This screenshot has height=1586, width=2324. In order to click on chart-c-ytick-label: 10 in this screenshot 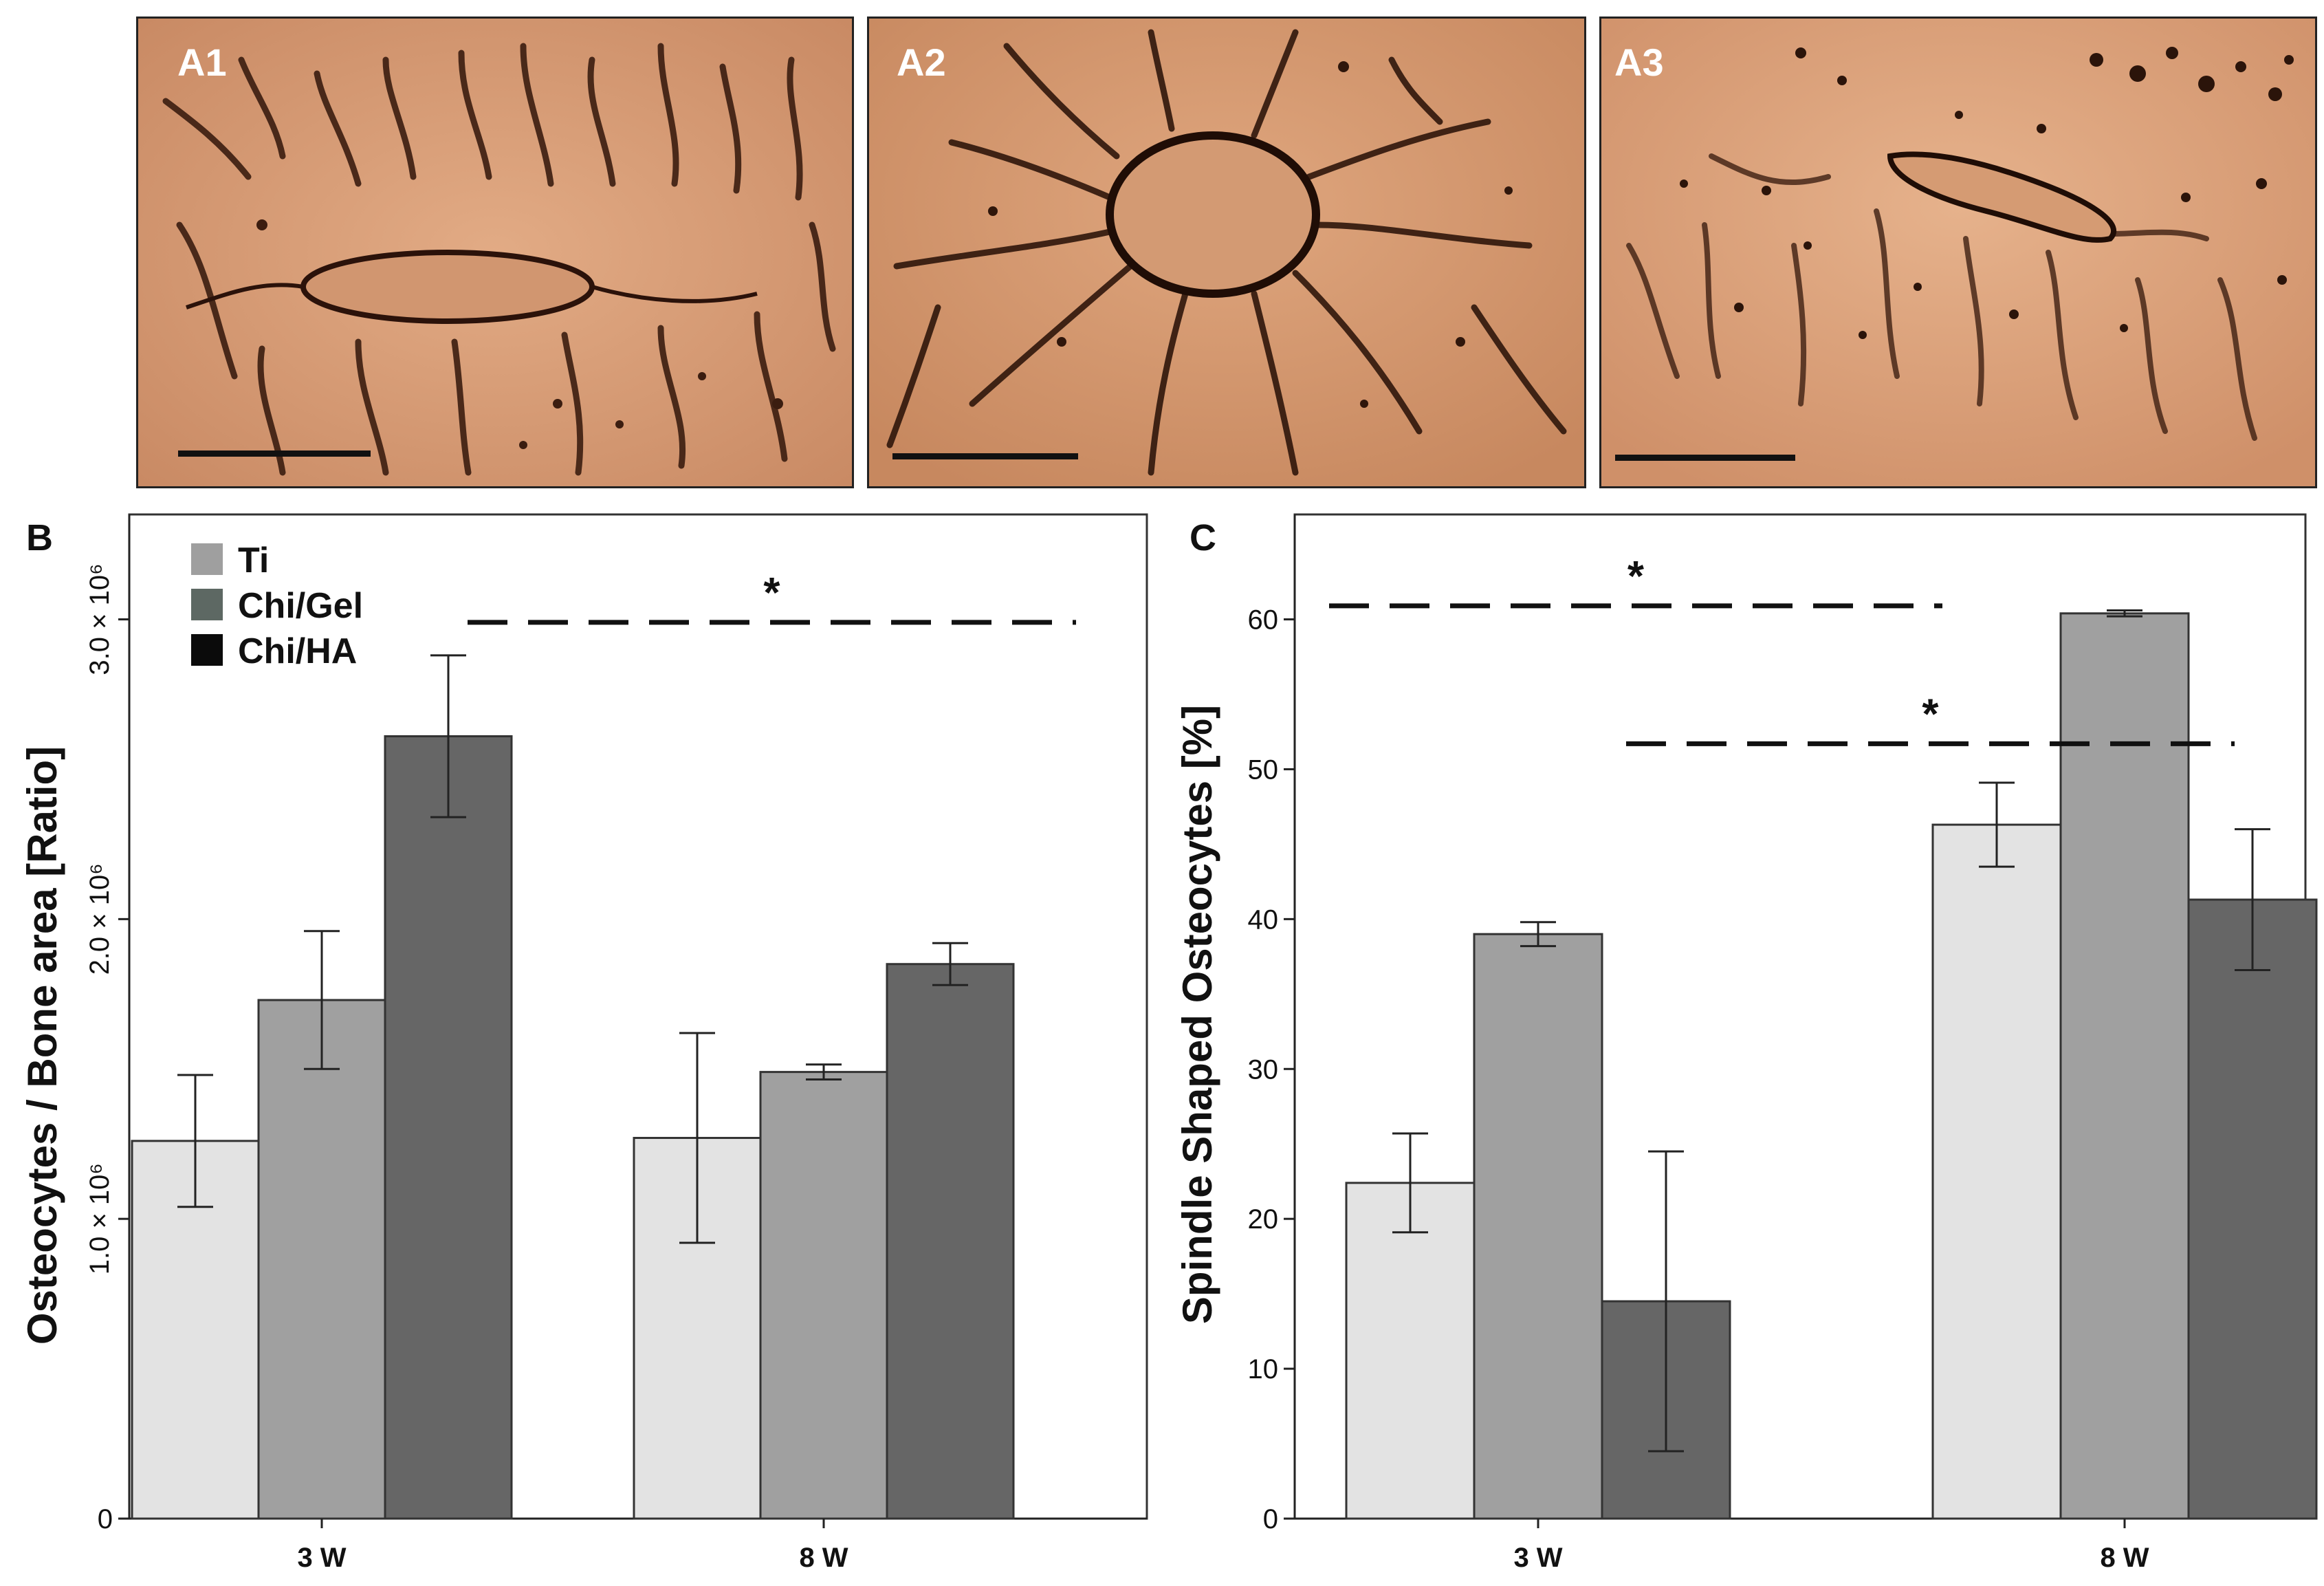, I will do `click(1263, 1369)`.